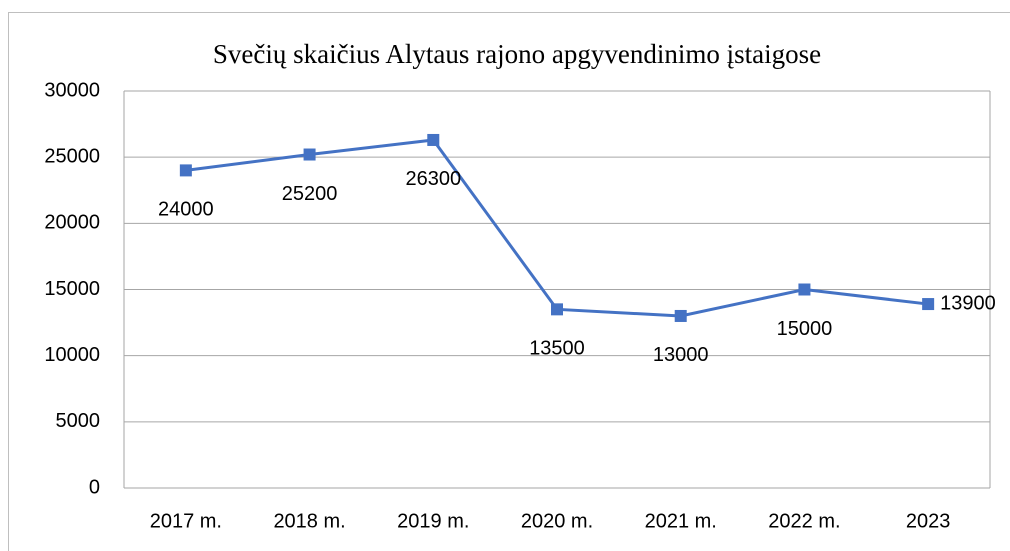  What do you see at coordinates (72, 223) in the screenshot?
I see `y-tick-label: 20000` at bounding box center [72, 223].